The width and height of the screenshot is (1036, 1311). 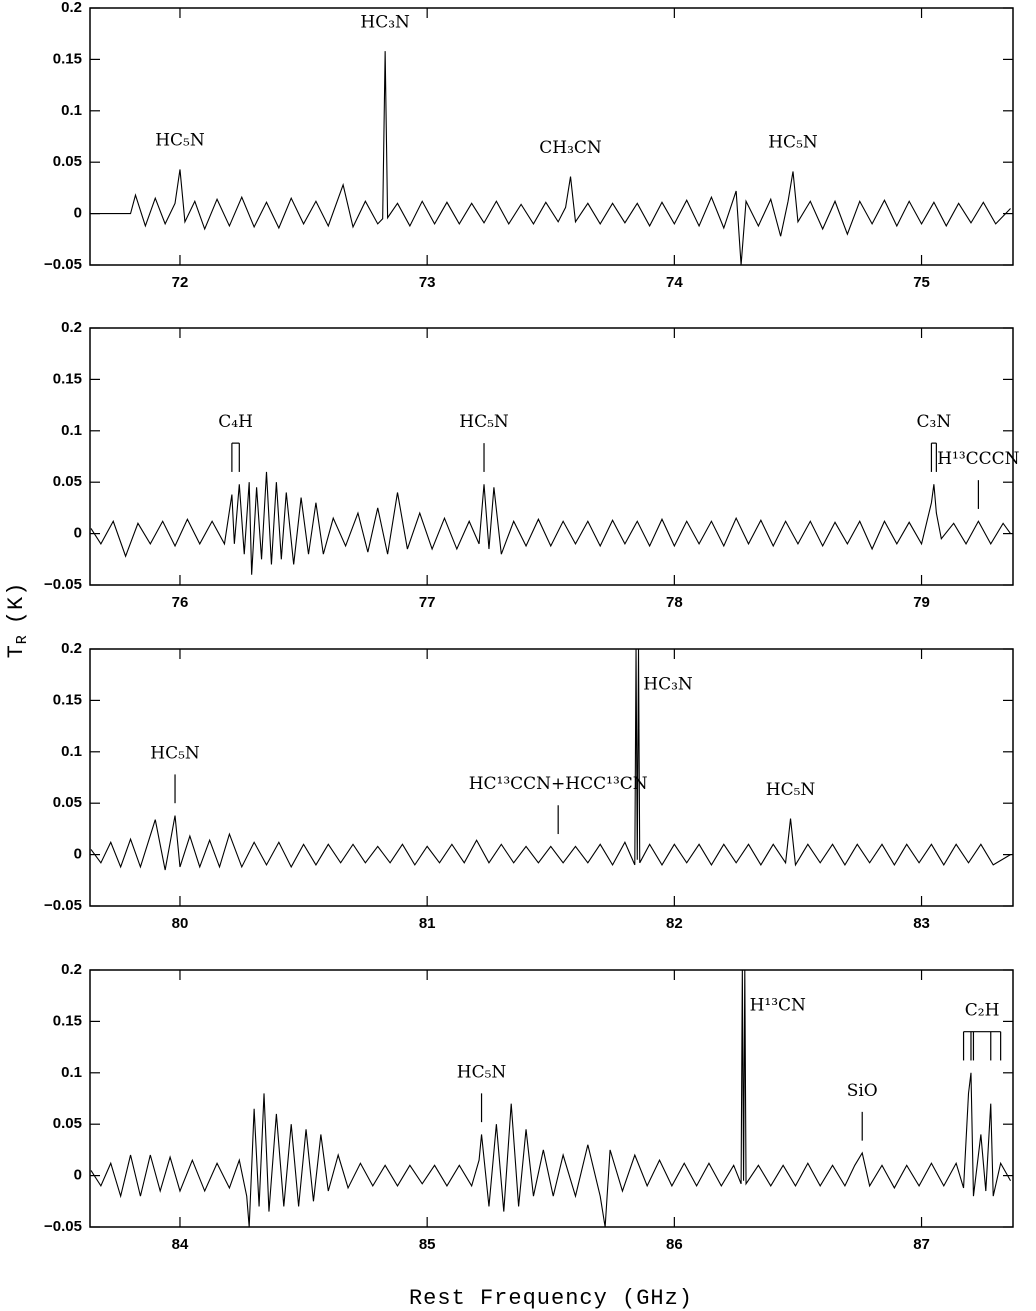 I want to click on annotation-label: C₂H, so click(x=982, y=1011).